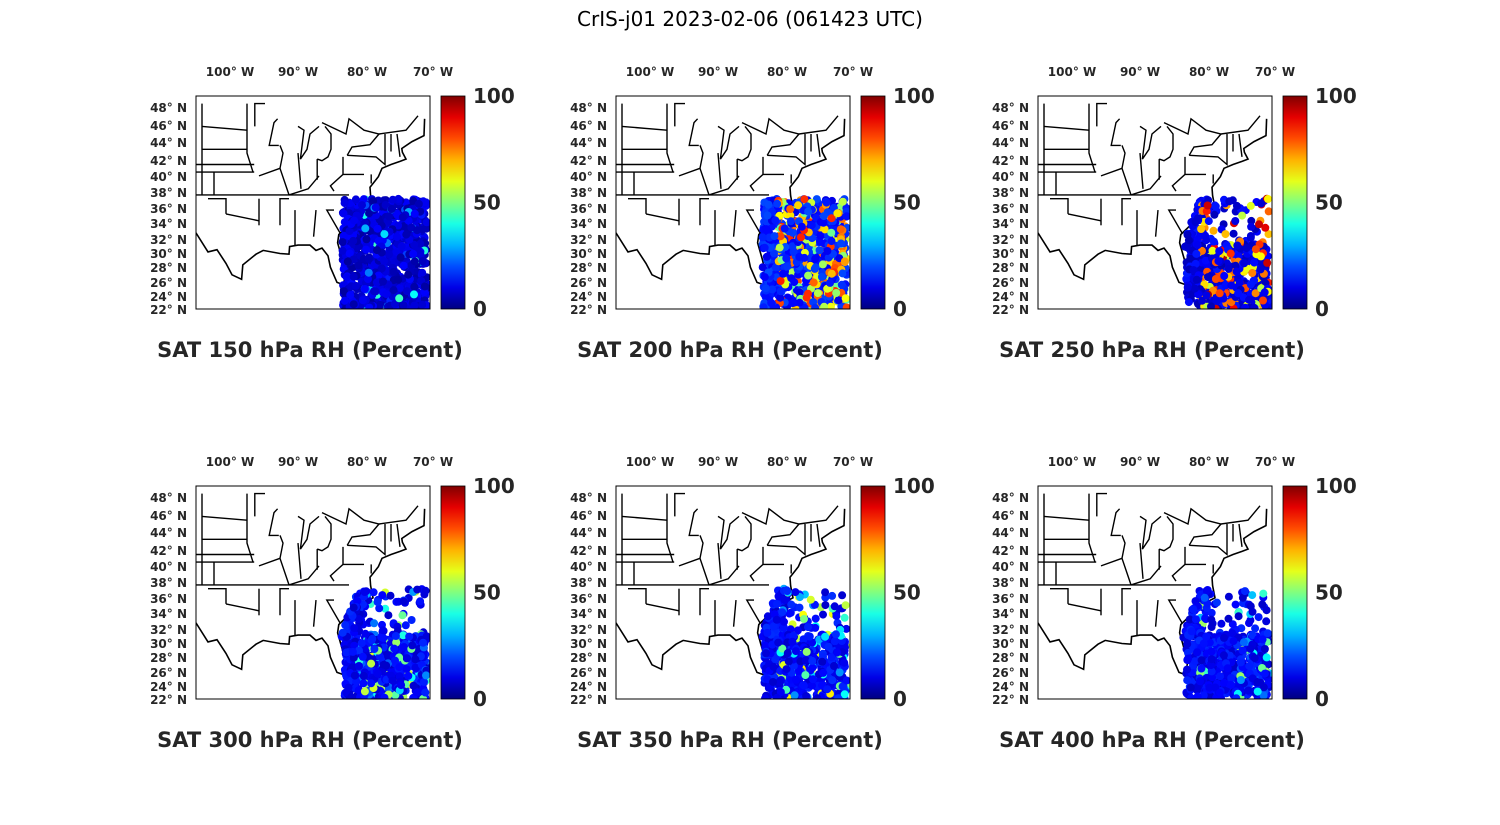 The height and width of the screenshot is (825, 1500). What do you see at coordinates (168, 644) in the screenshot?
I see `lat-tick-label: 30° N` at bounding box center [168, 644].